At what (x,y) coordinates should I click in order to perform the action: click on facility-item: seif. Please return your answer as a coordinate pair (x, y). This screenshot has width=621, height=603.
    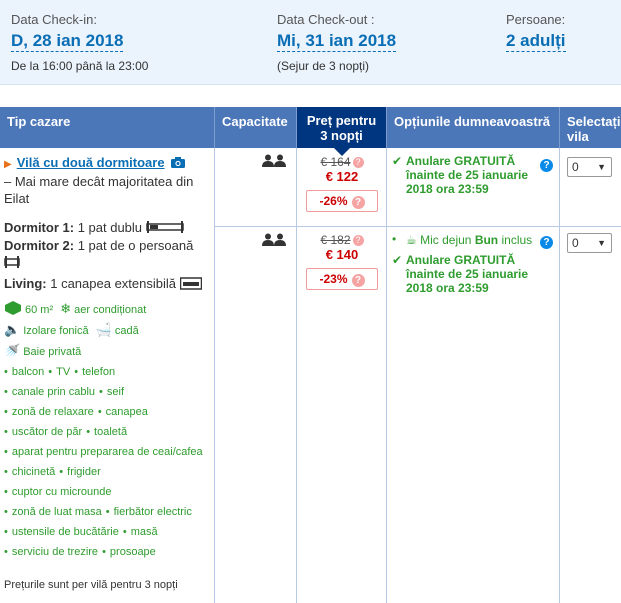
    Looking at the image, I should click on (115, 392).